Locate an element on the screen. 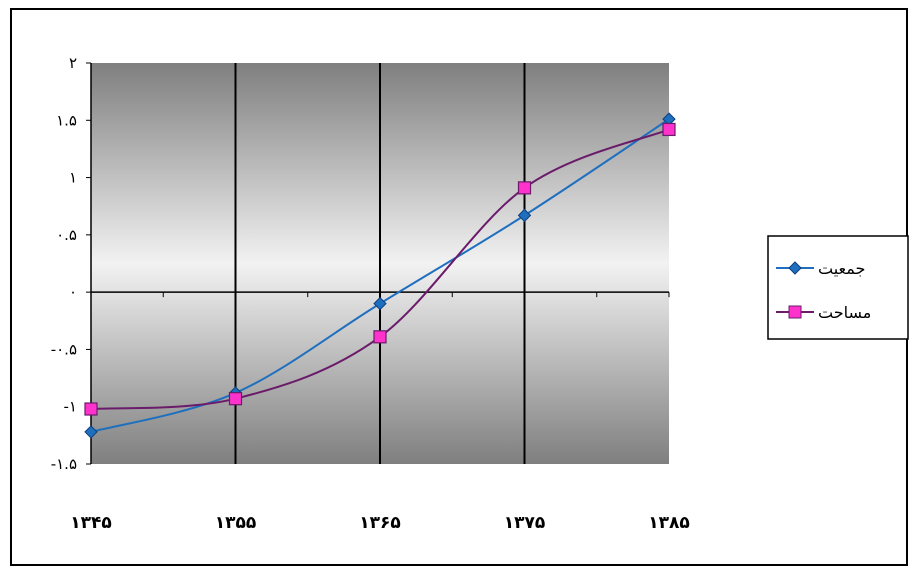 The width and height of the screenshot is (920, 575). x-tick-label-0: ۱۳۴۵ is located at coordinates (91, 523).